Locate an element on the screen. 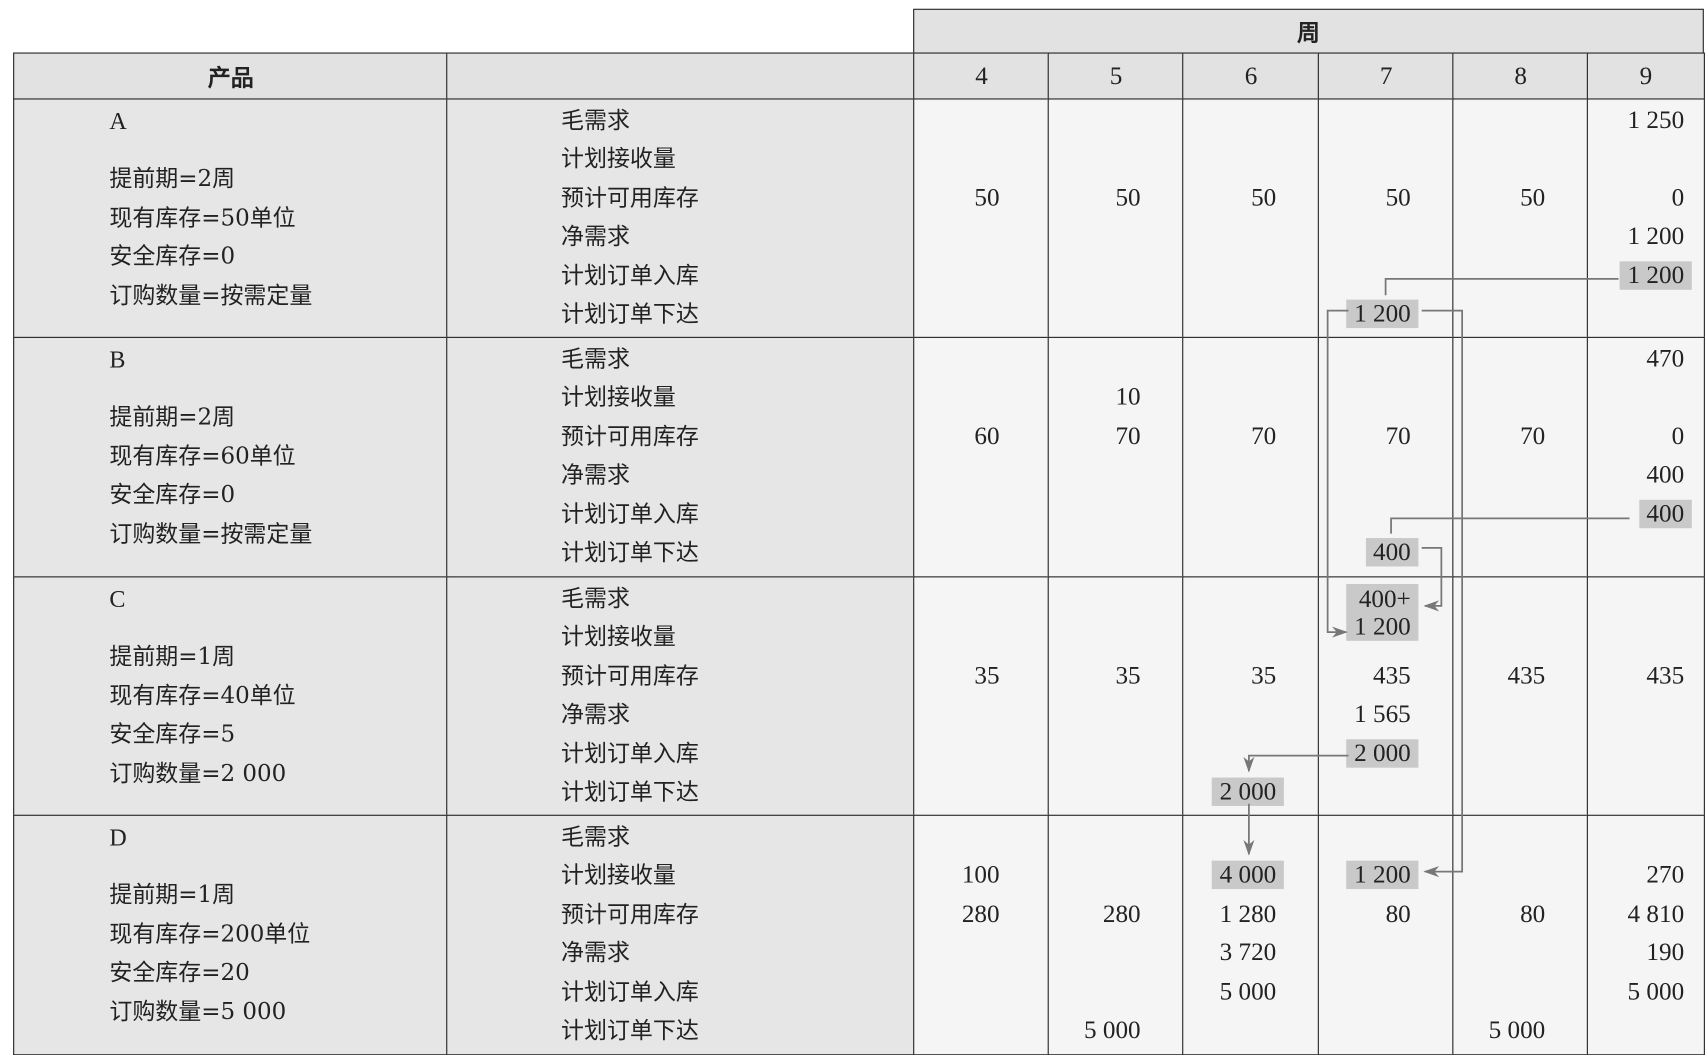 The image size is (1706, 1055). product-param: 现有库存=200单位 is located at coordinates (210, 933).